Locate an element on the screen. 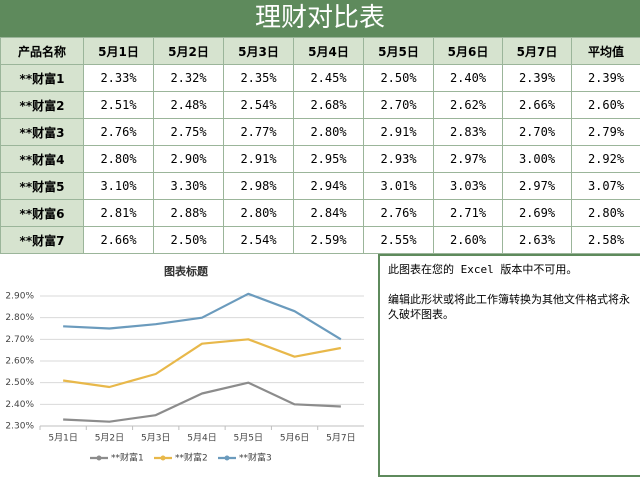 The width and height of the screenshot is (640, 479). legend-label: **财富2 is located at coordinates (191, 458).